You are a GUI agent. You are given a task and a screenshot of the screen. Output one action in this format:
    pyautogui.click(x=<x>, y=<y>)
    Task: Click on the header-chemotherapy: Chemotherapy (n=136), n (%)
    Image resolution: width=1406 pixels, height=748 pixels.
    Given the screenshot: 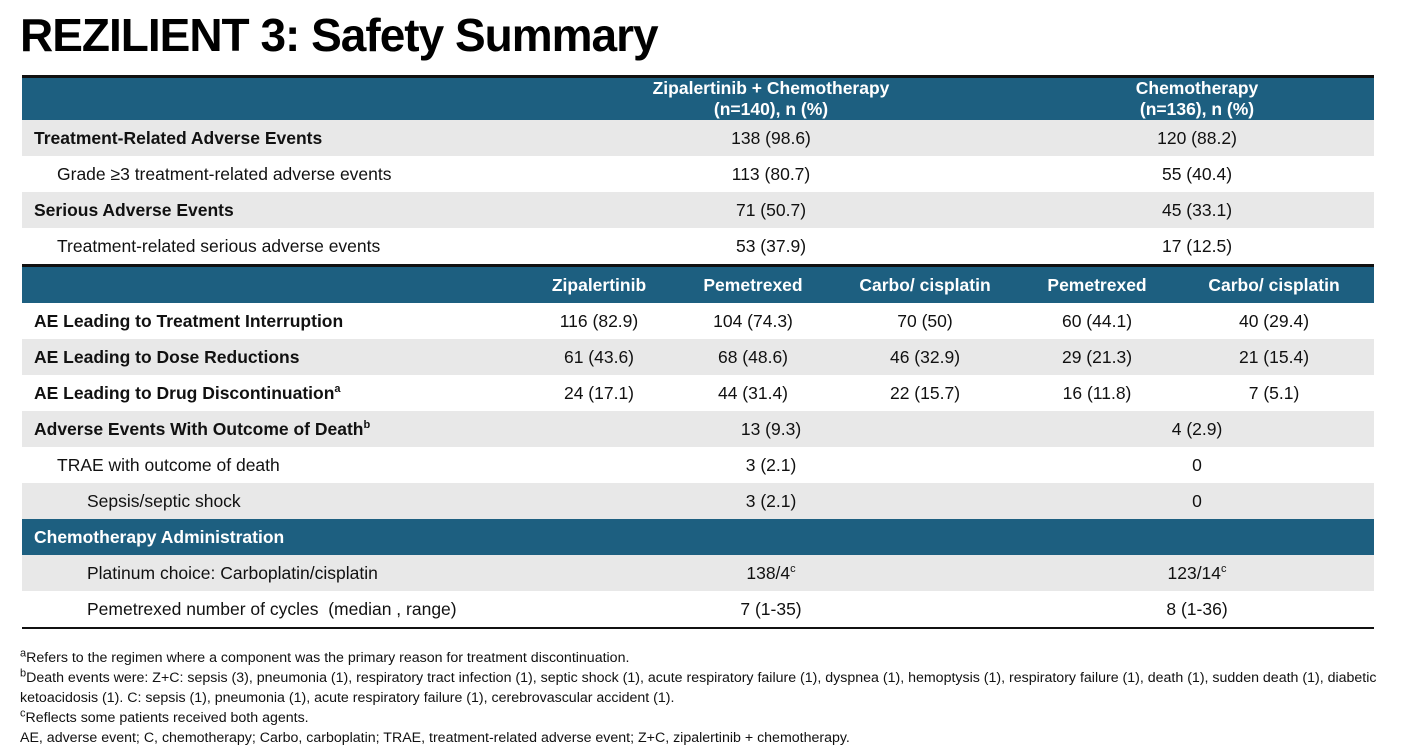 What is the action you would take?
    pyautogui.click(x=1197, y=97)
    